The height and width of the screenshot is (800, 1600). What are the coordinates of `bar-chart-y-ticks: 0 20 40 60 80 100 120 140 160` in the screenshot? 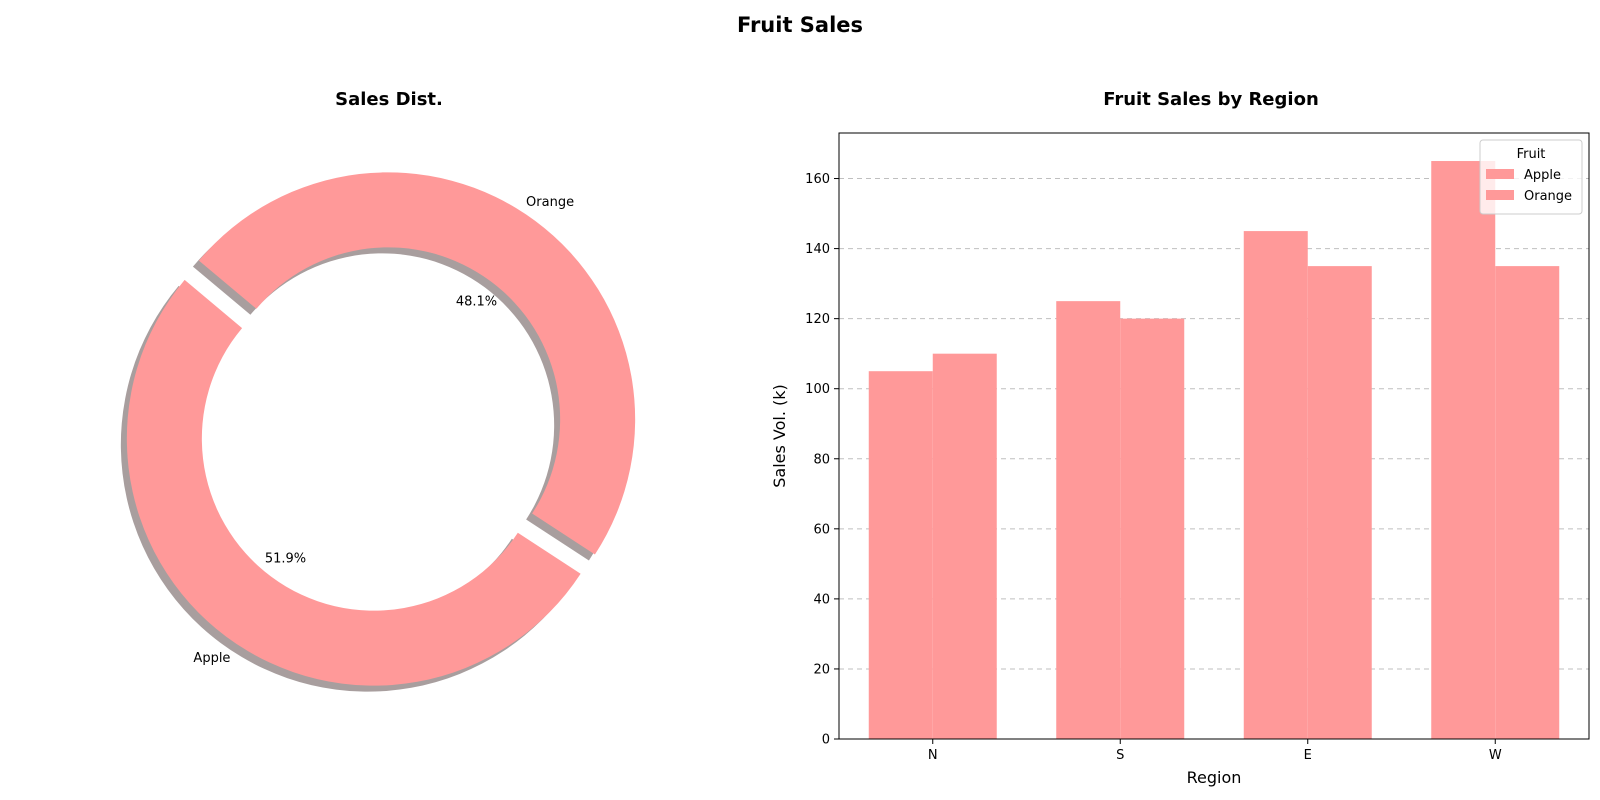 It's located at (822, 460).